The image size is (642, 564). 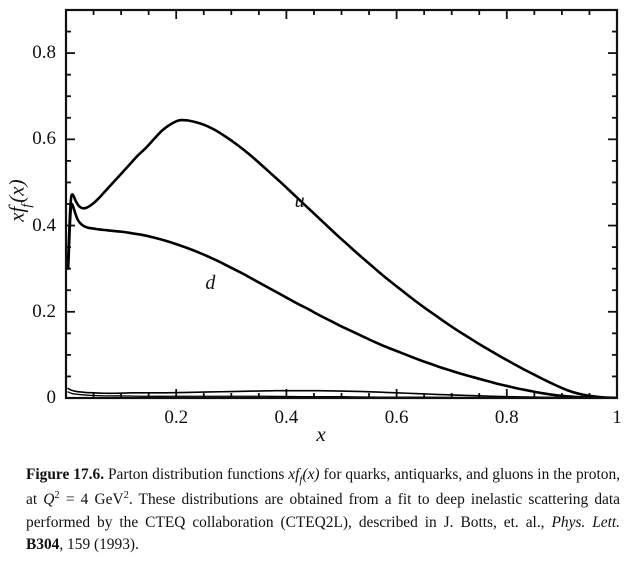 What do you see at coordinates (617, 417) in the screenshot?
I see `x-tick-label: 1` at bounding box center [617, 417].